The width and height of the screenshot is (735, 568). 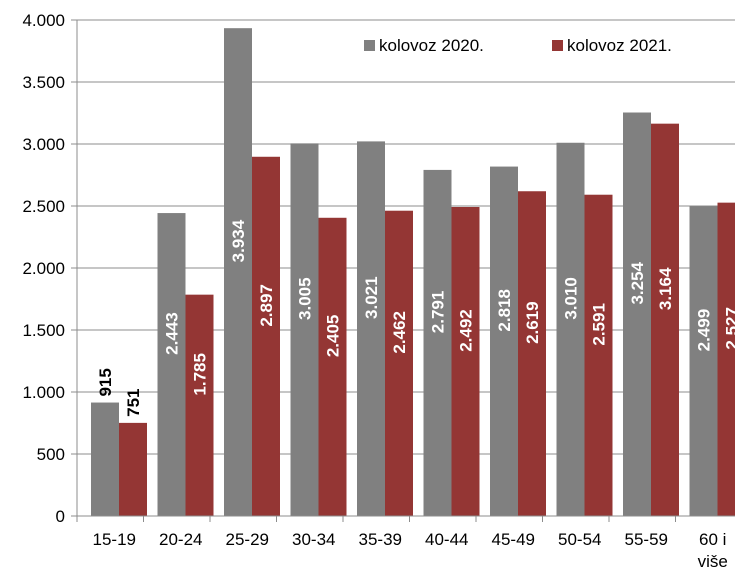 I want to click on bar-value-label: 3.021, so click(x=371, y=297).